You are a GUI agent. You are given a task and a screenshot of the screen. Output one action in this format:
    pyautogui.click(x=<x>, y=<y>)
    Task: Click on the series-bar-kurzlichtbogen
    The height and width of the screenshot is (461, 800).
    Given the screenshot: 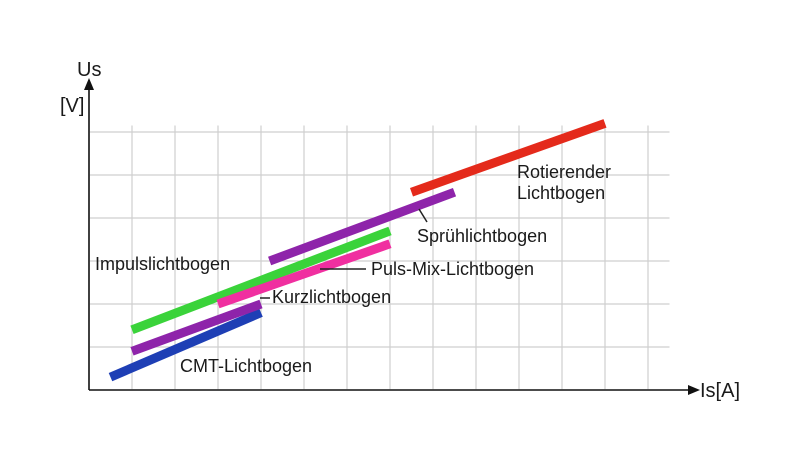 What is the action you would take?
    pyautogui.click(x=196, y=327)
    